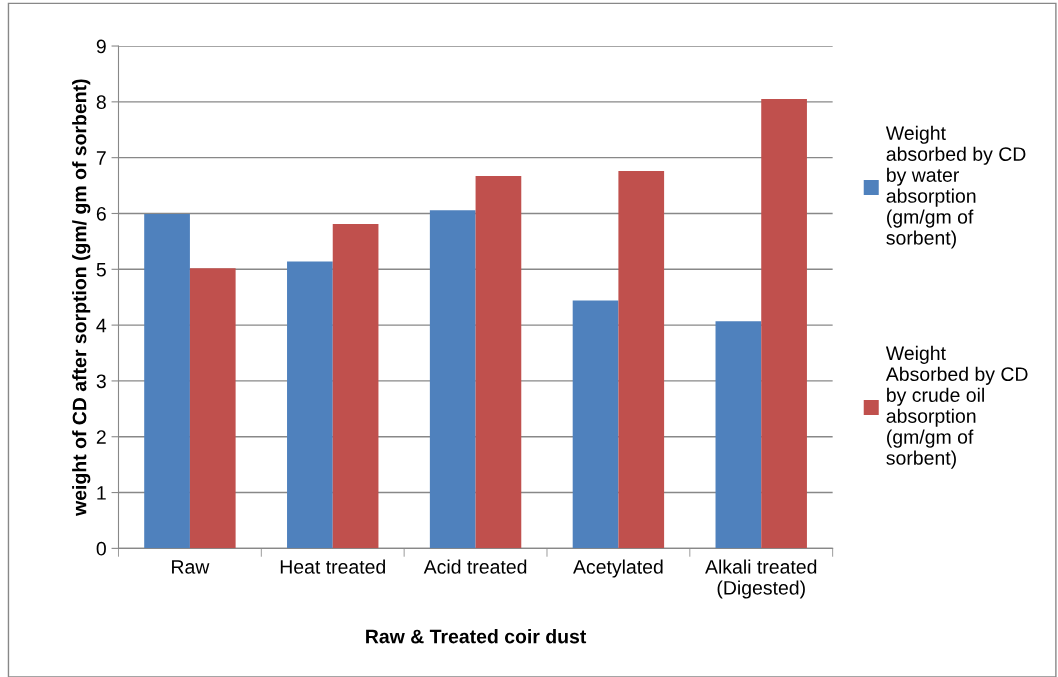 Image resolution: width=1058 pixels, height=677 pixels. Describe the element at coordinates (476, 636) in the screenshot. I see `x-axis-title: Raw & Treated coir dust` at that location.